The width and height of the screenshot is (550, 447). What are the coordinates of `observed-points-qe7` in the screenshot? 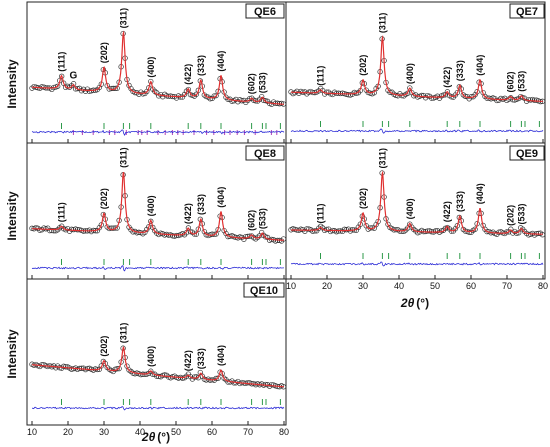 It's located at (417, 70).